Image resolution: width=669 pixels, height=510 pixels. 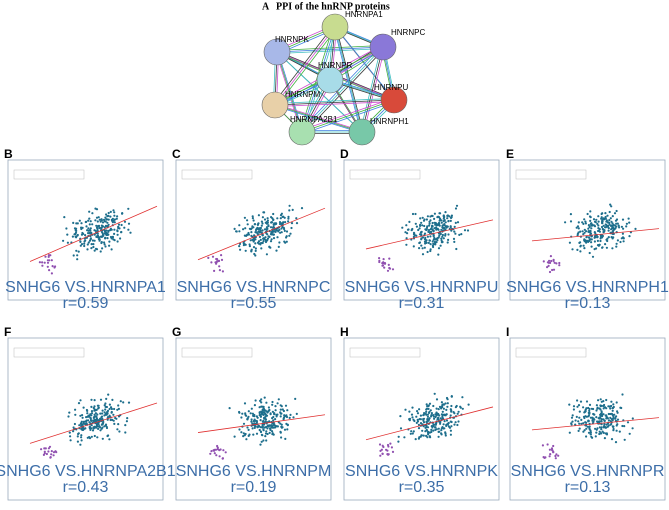 What do you see at coordinates (85, 419) in the screenshot?
I see `plot-frame` at bounding box center [85, 419].